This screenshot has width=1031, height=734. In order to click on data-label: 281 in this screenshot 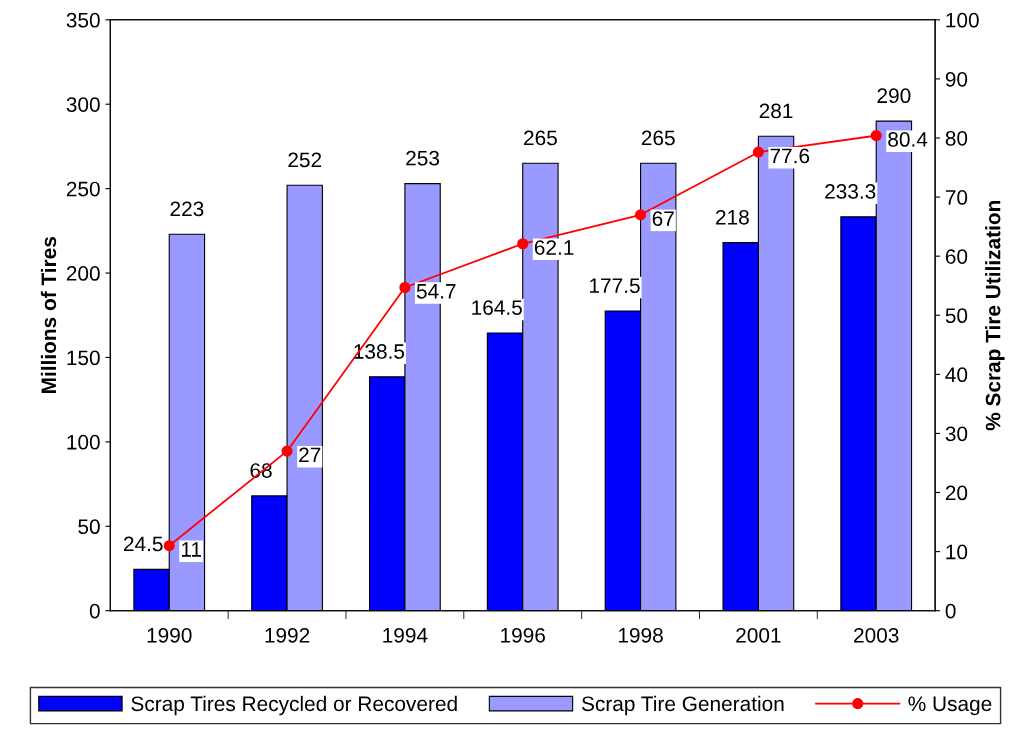, I will do `click(776, 111)`.